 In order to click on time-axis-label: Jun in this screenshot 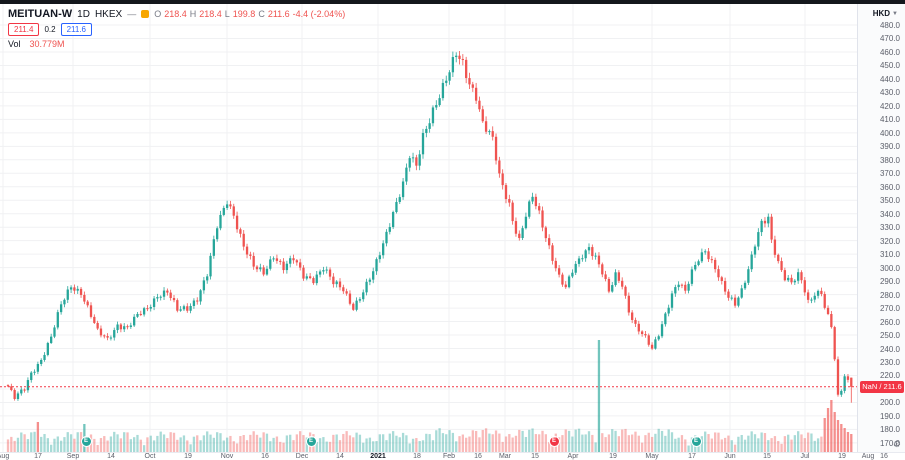, I will do `click(730, 456)`.